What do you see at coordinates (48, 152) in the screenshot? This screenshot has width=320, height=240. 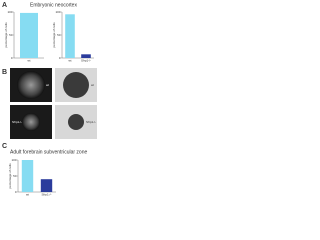 I see `panel-title: Adult forebrain subventricular zone` at bounding box center [48, 152].